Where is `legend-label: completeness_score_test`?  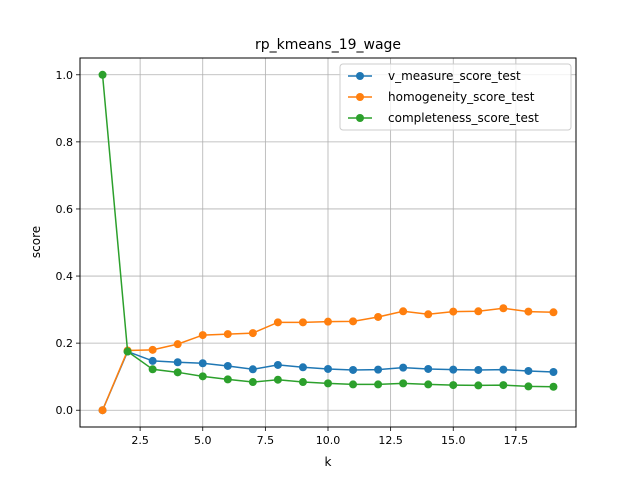 legend-label: completeness_score_test is located at coordinates (463, 118).